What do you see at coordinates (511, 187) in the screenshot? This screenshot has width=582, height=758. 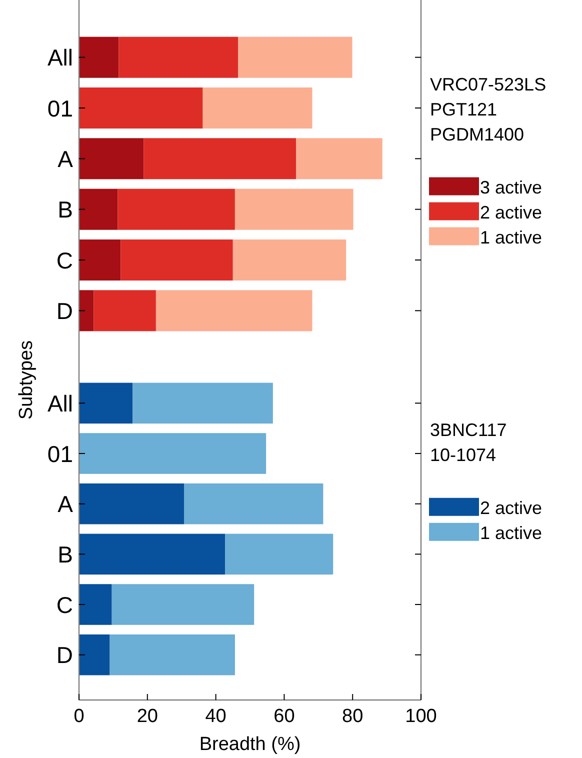 I see `legend-label: 3 active` at bounding box center [511, 187].